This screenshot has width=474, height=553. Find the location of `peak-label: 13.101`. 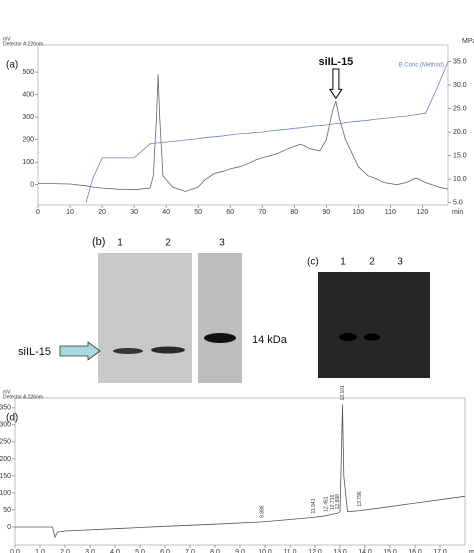

peak-label: 13.101 is located at coordinates (343, 393).